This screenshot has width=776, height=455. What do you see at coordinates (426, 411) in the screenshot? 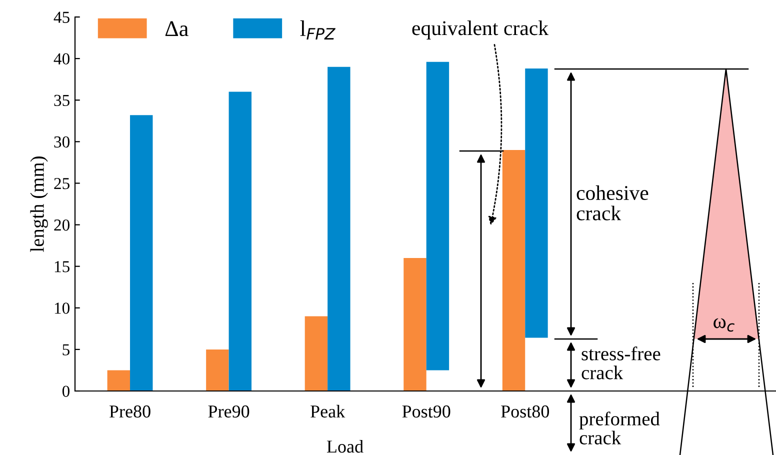
I see `x-tick-label: Post90` at bounding box center [426, 411].